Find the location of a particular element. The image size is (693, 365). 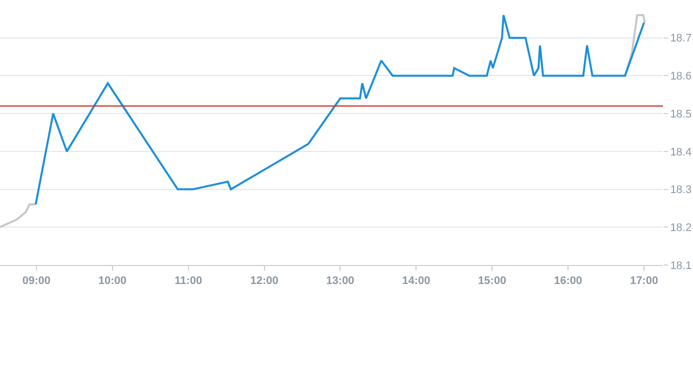

y-tick-label: 18.5 is located at coordinates (681, 114).